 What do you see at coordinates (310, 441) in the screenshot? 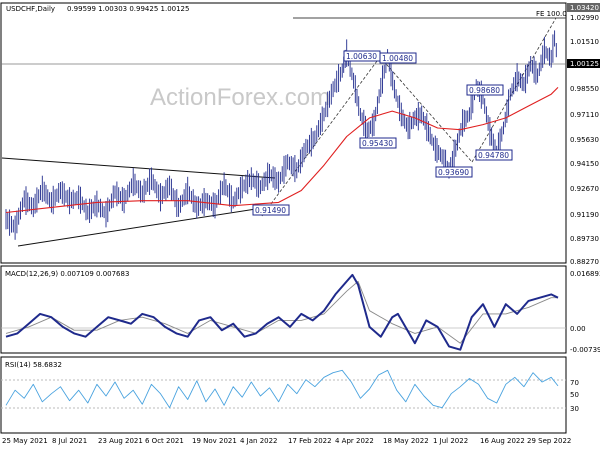
I see `x-tick: 17 Feb 2022` at bounding box center [310, 441].